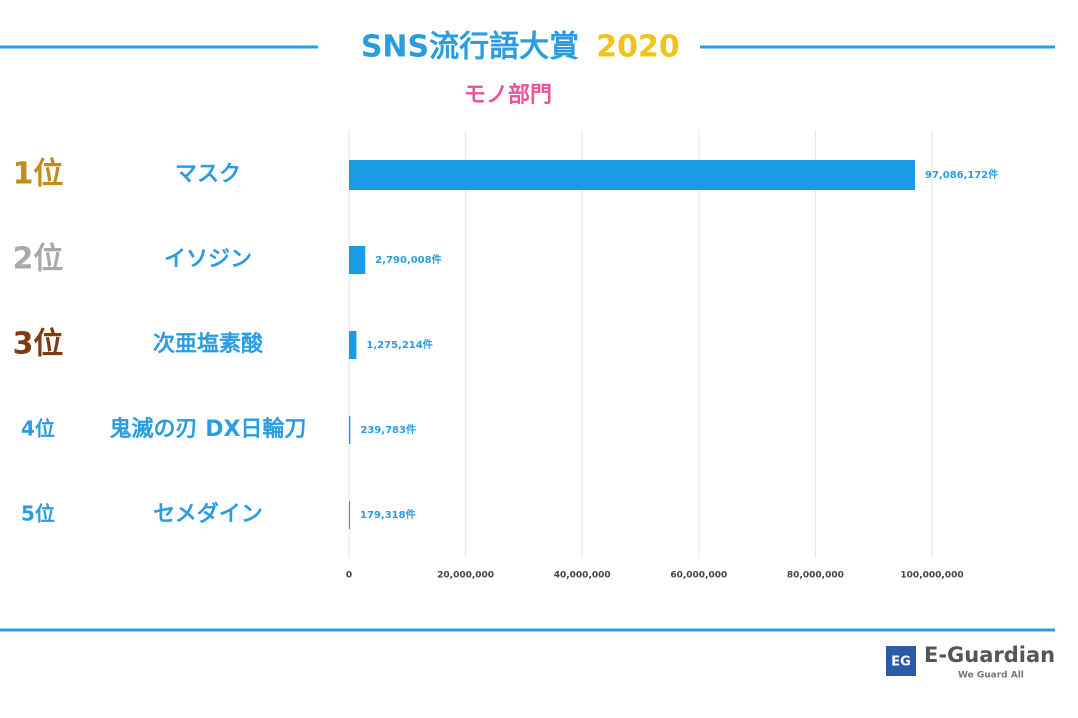  Describe the element at coordinates (38, 514) in the screenshot. I see `rank-label: 5位` at that location.